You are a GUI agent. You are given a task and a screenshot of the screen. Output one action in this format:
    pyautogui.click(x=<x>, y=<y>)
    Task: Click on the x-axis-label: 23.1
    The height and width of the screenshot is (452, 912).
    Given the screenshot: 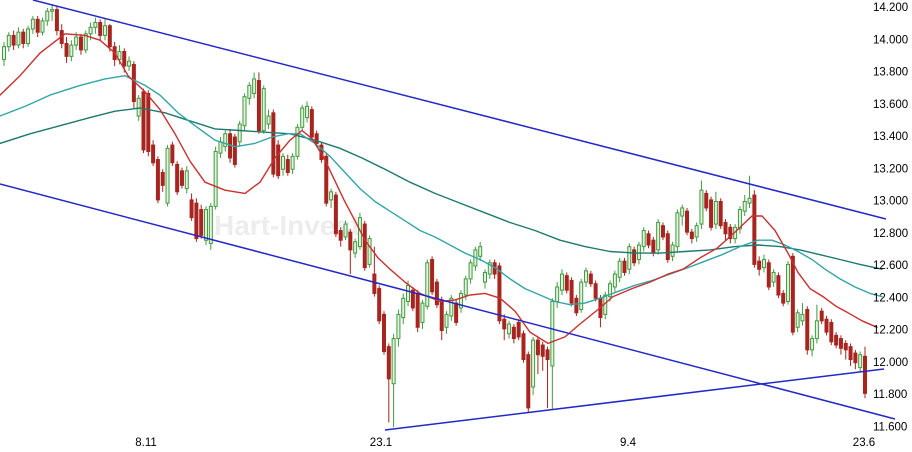 What is the action you would take?
    pyautogui.click(x=381, y=443)
    